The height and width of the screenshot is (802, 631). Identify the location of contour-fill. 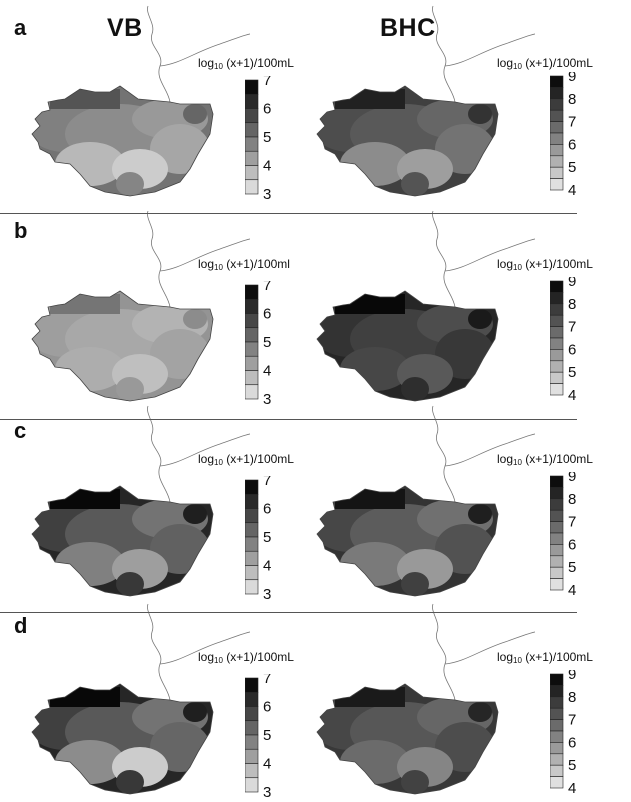
(407, 739).